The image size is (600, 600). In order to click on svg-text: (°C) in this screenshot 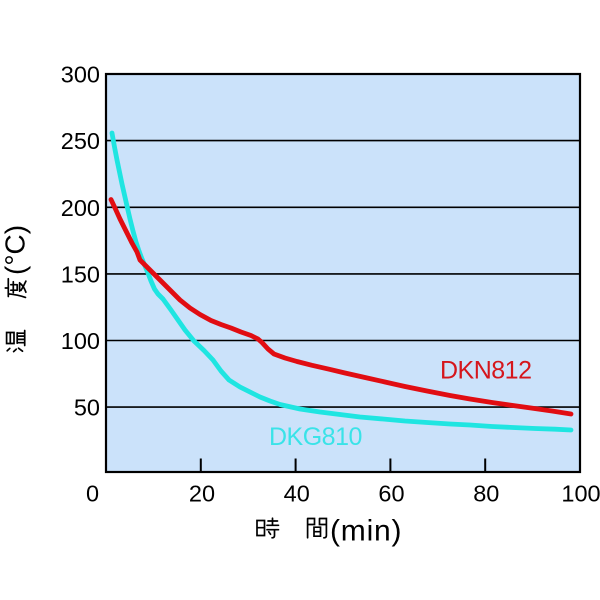, I will do `click(15, 250)`.